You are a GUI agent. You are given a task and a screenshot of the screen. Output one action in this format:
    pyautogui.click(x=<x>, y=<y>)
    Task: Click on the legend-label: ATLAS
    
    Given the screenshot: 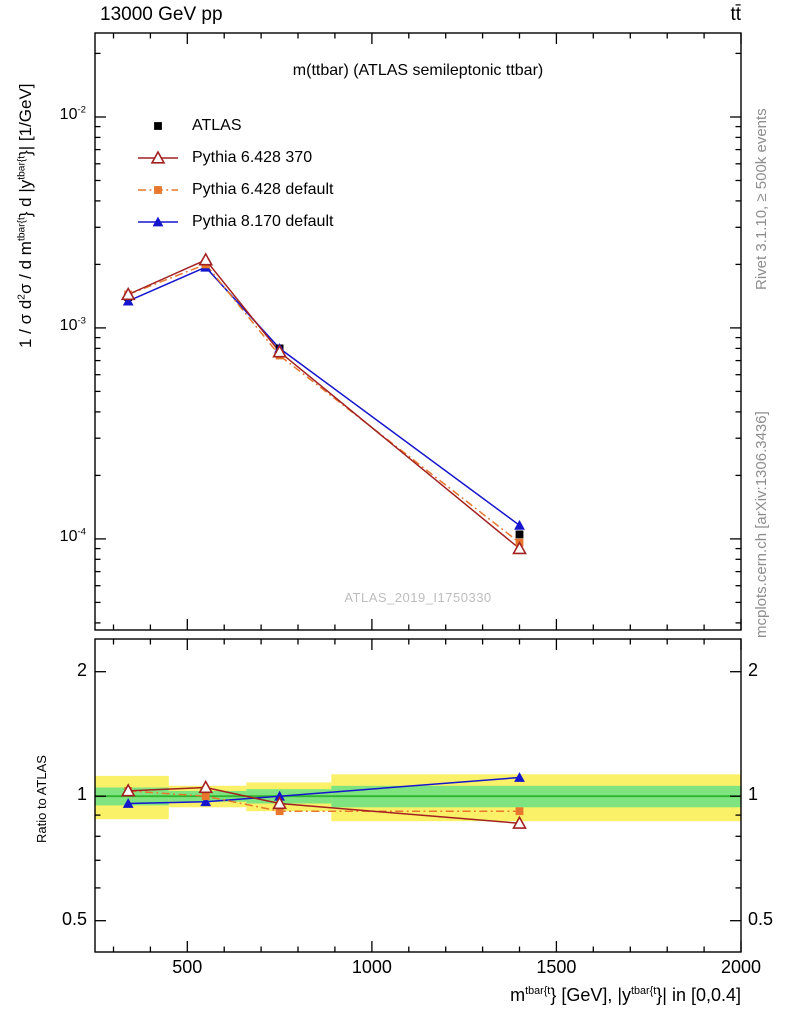 What is the action you would take?
    pyautogui.click(x=217, y=125)
    